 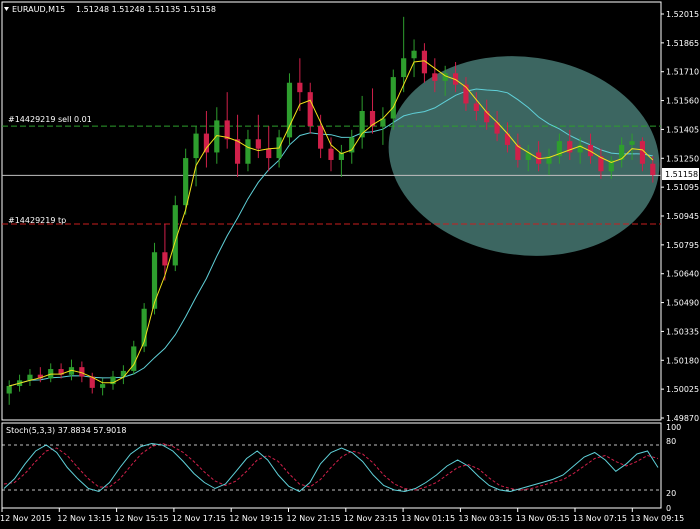 I want to click on time-axis-label: 13 Nov 03:15, so click(x=485, y=518).